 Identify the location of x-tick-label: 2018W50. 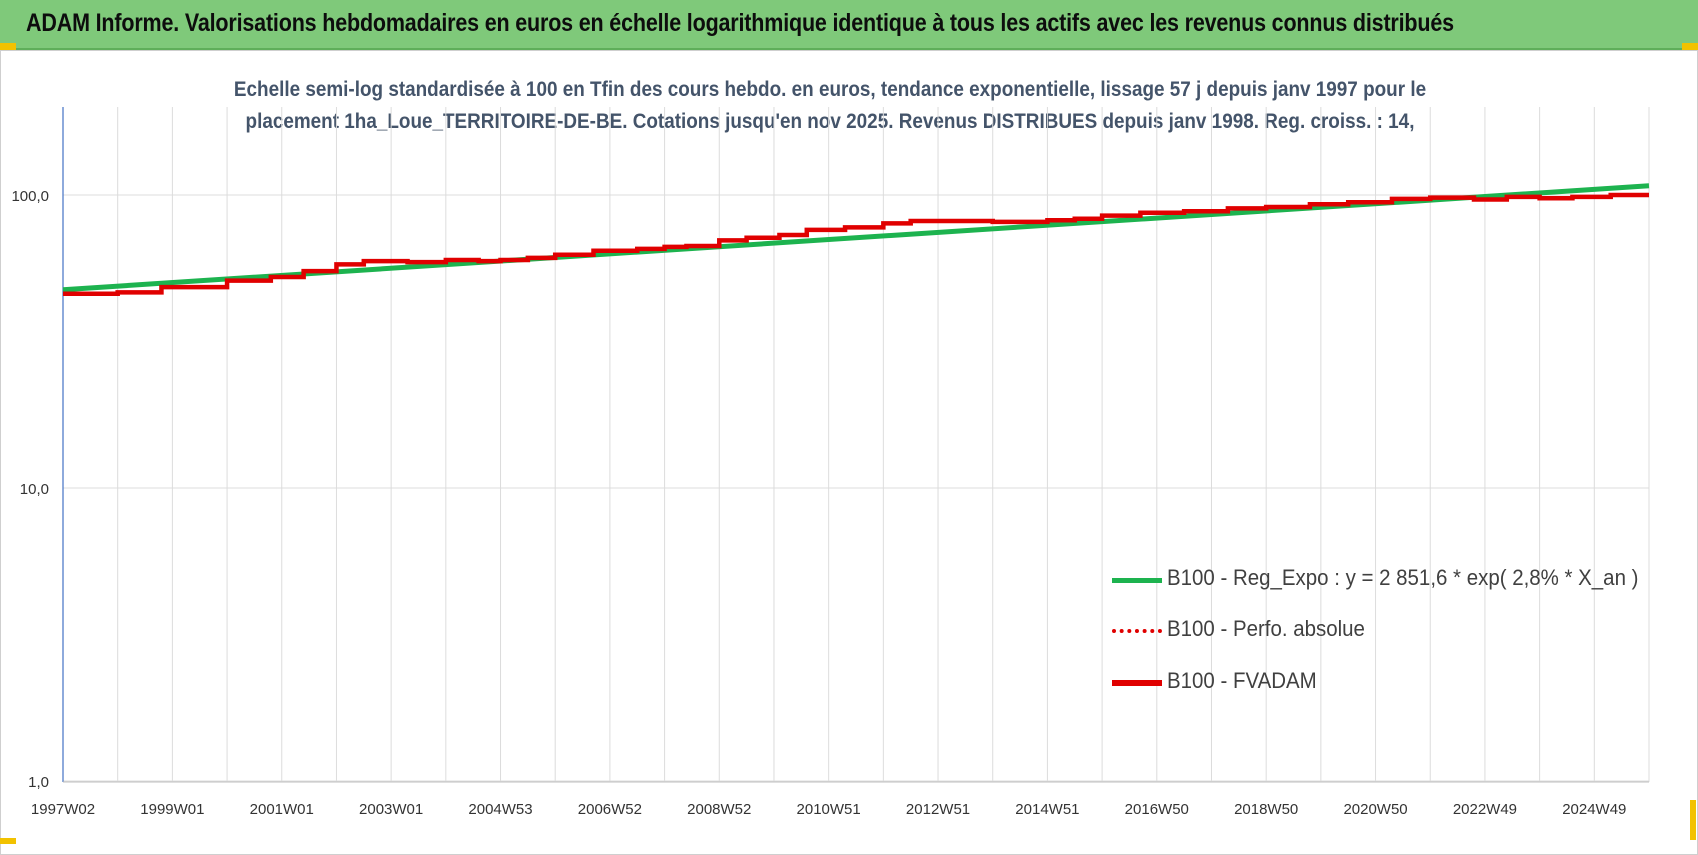
(1266, 809).